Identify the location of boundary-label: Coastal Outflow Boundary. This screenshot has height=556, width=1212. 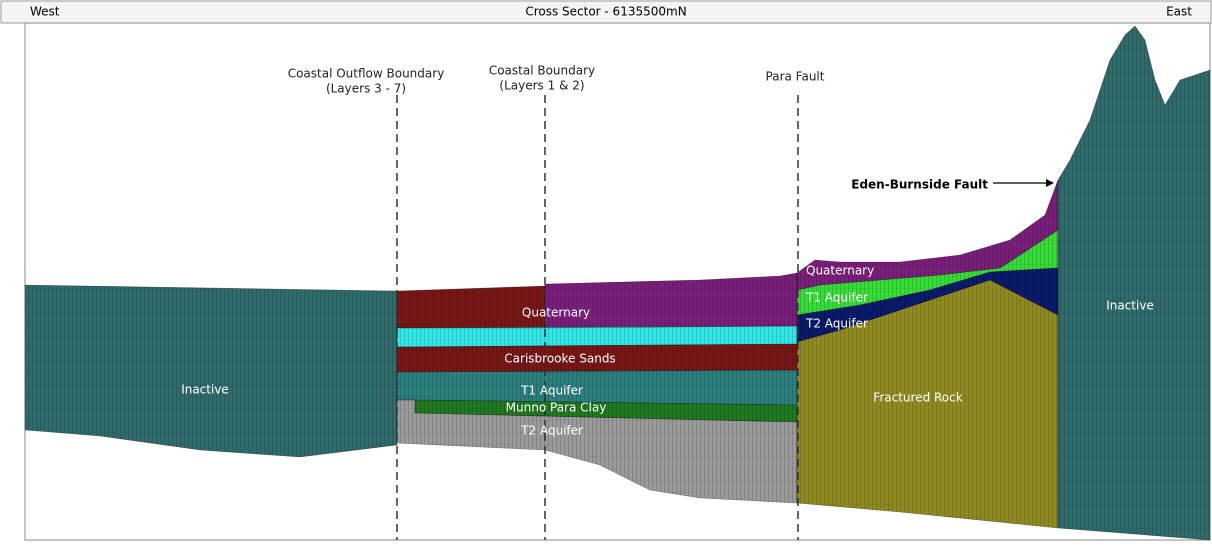
(366, 74).